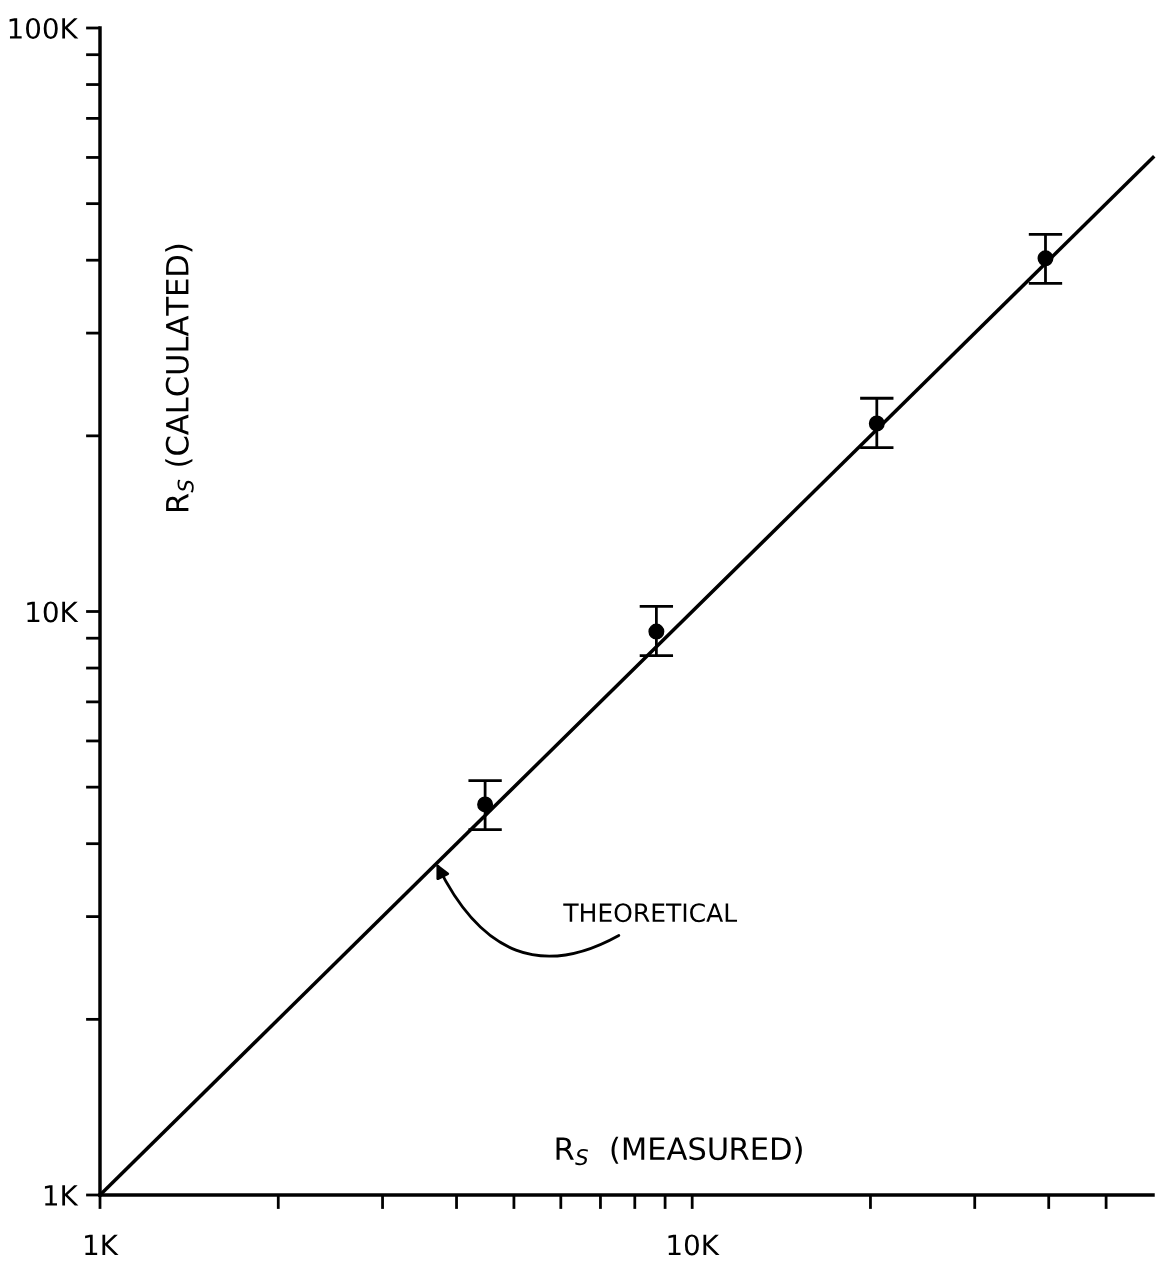 This screenshot has height=1272, width=1158. Describe the element at coordinates (650, 913) in the screenshot. I see `annotation: THEORETICAL` at that location.